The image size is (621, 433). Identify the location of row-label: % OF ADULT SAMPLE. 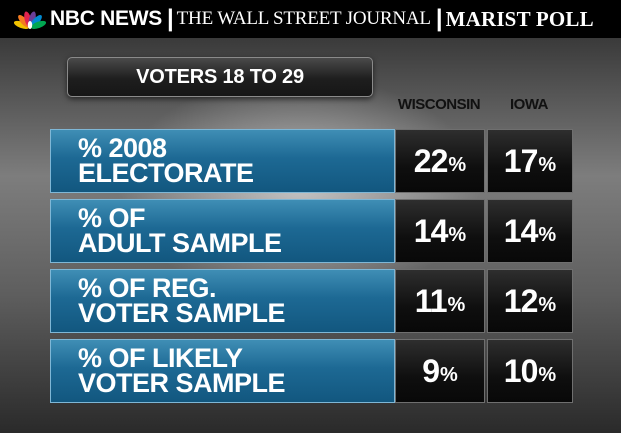
(233, 230).